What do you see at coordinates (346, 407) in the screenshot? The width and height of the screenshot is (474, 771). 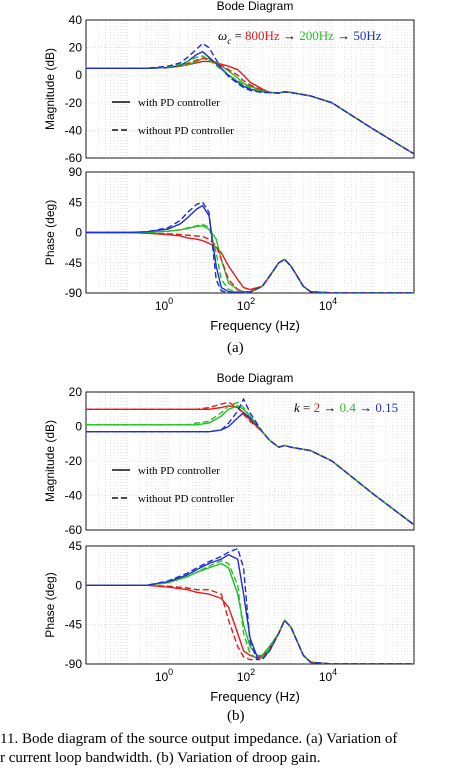 I see `annotation-text: k = 2 → 0.4 → 0.15` at bounding box center [346, 407].